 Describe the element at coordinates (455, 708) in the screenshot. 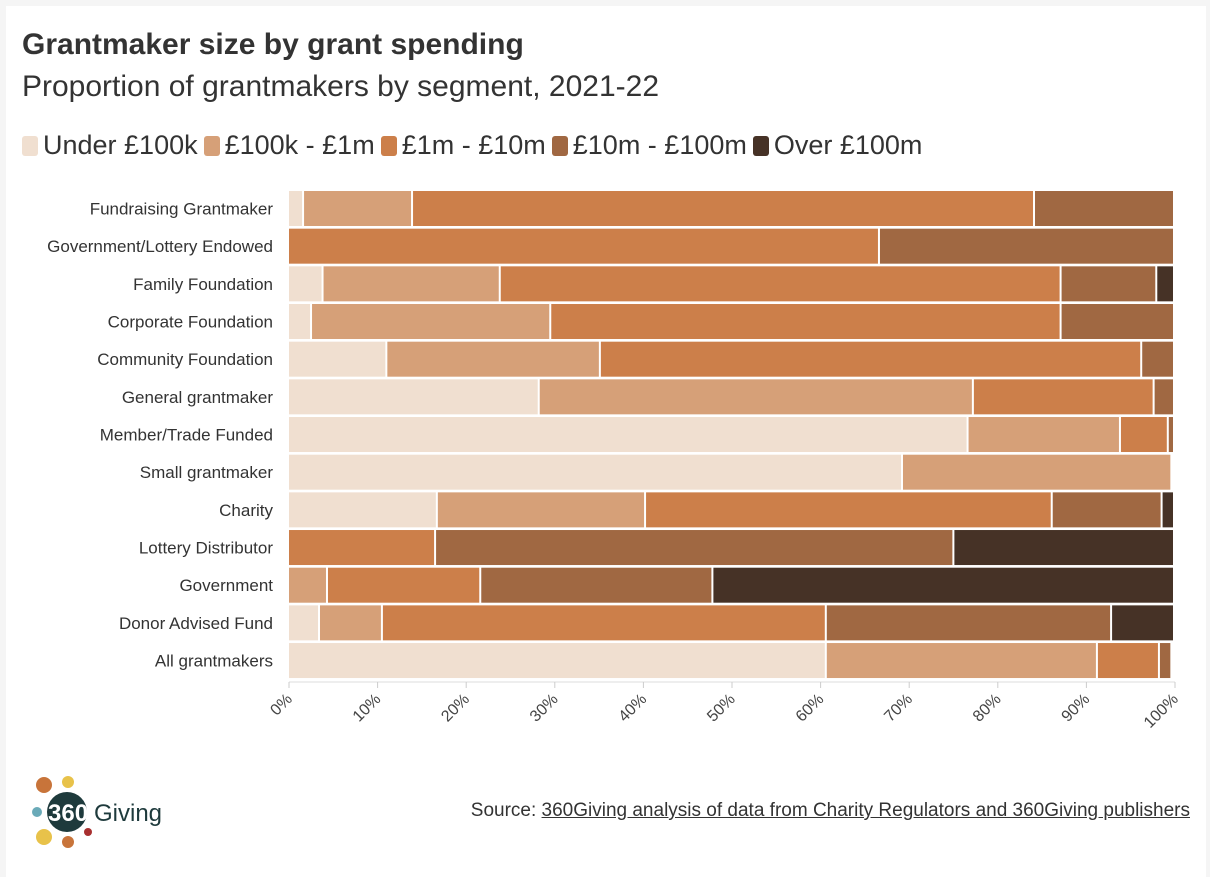

I see `x-tick-label: 20%` at that location.